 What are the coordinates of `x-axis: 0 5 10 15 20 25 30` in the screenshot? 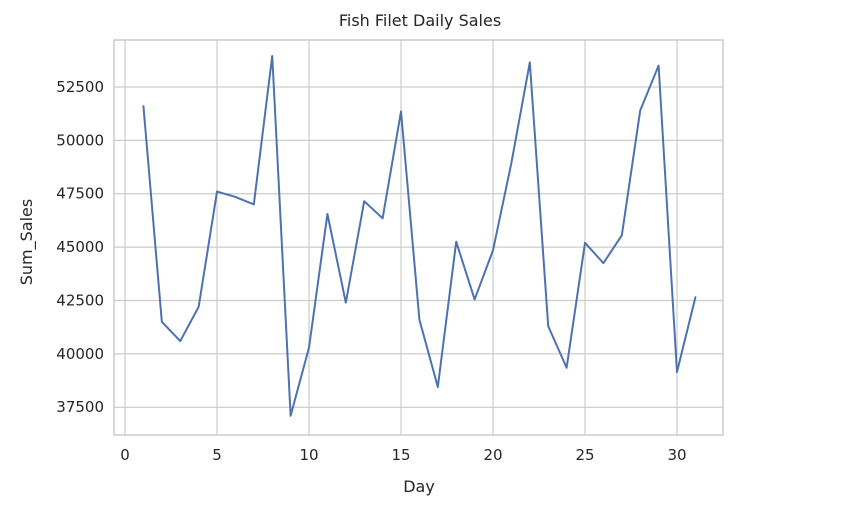 It's located at (403, 455).